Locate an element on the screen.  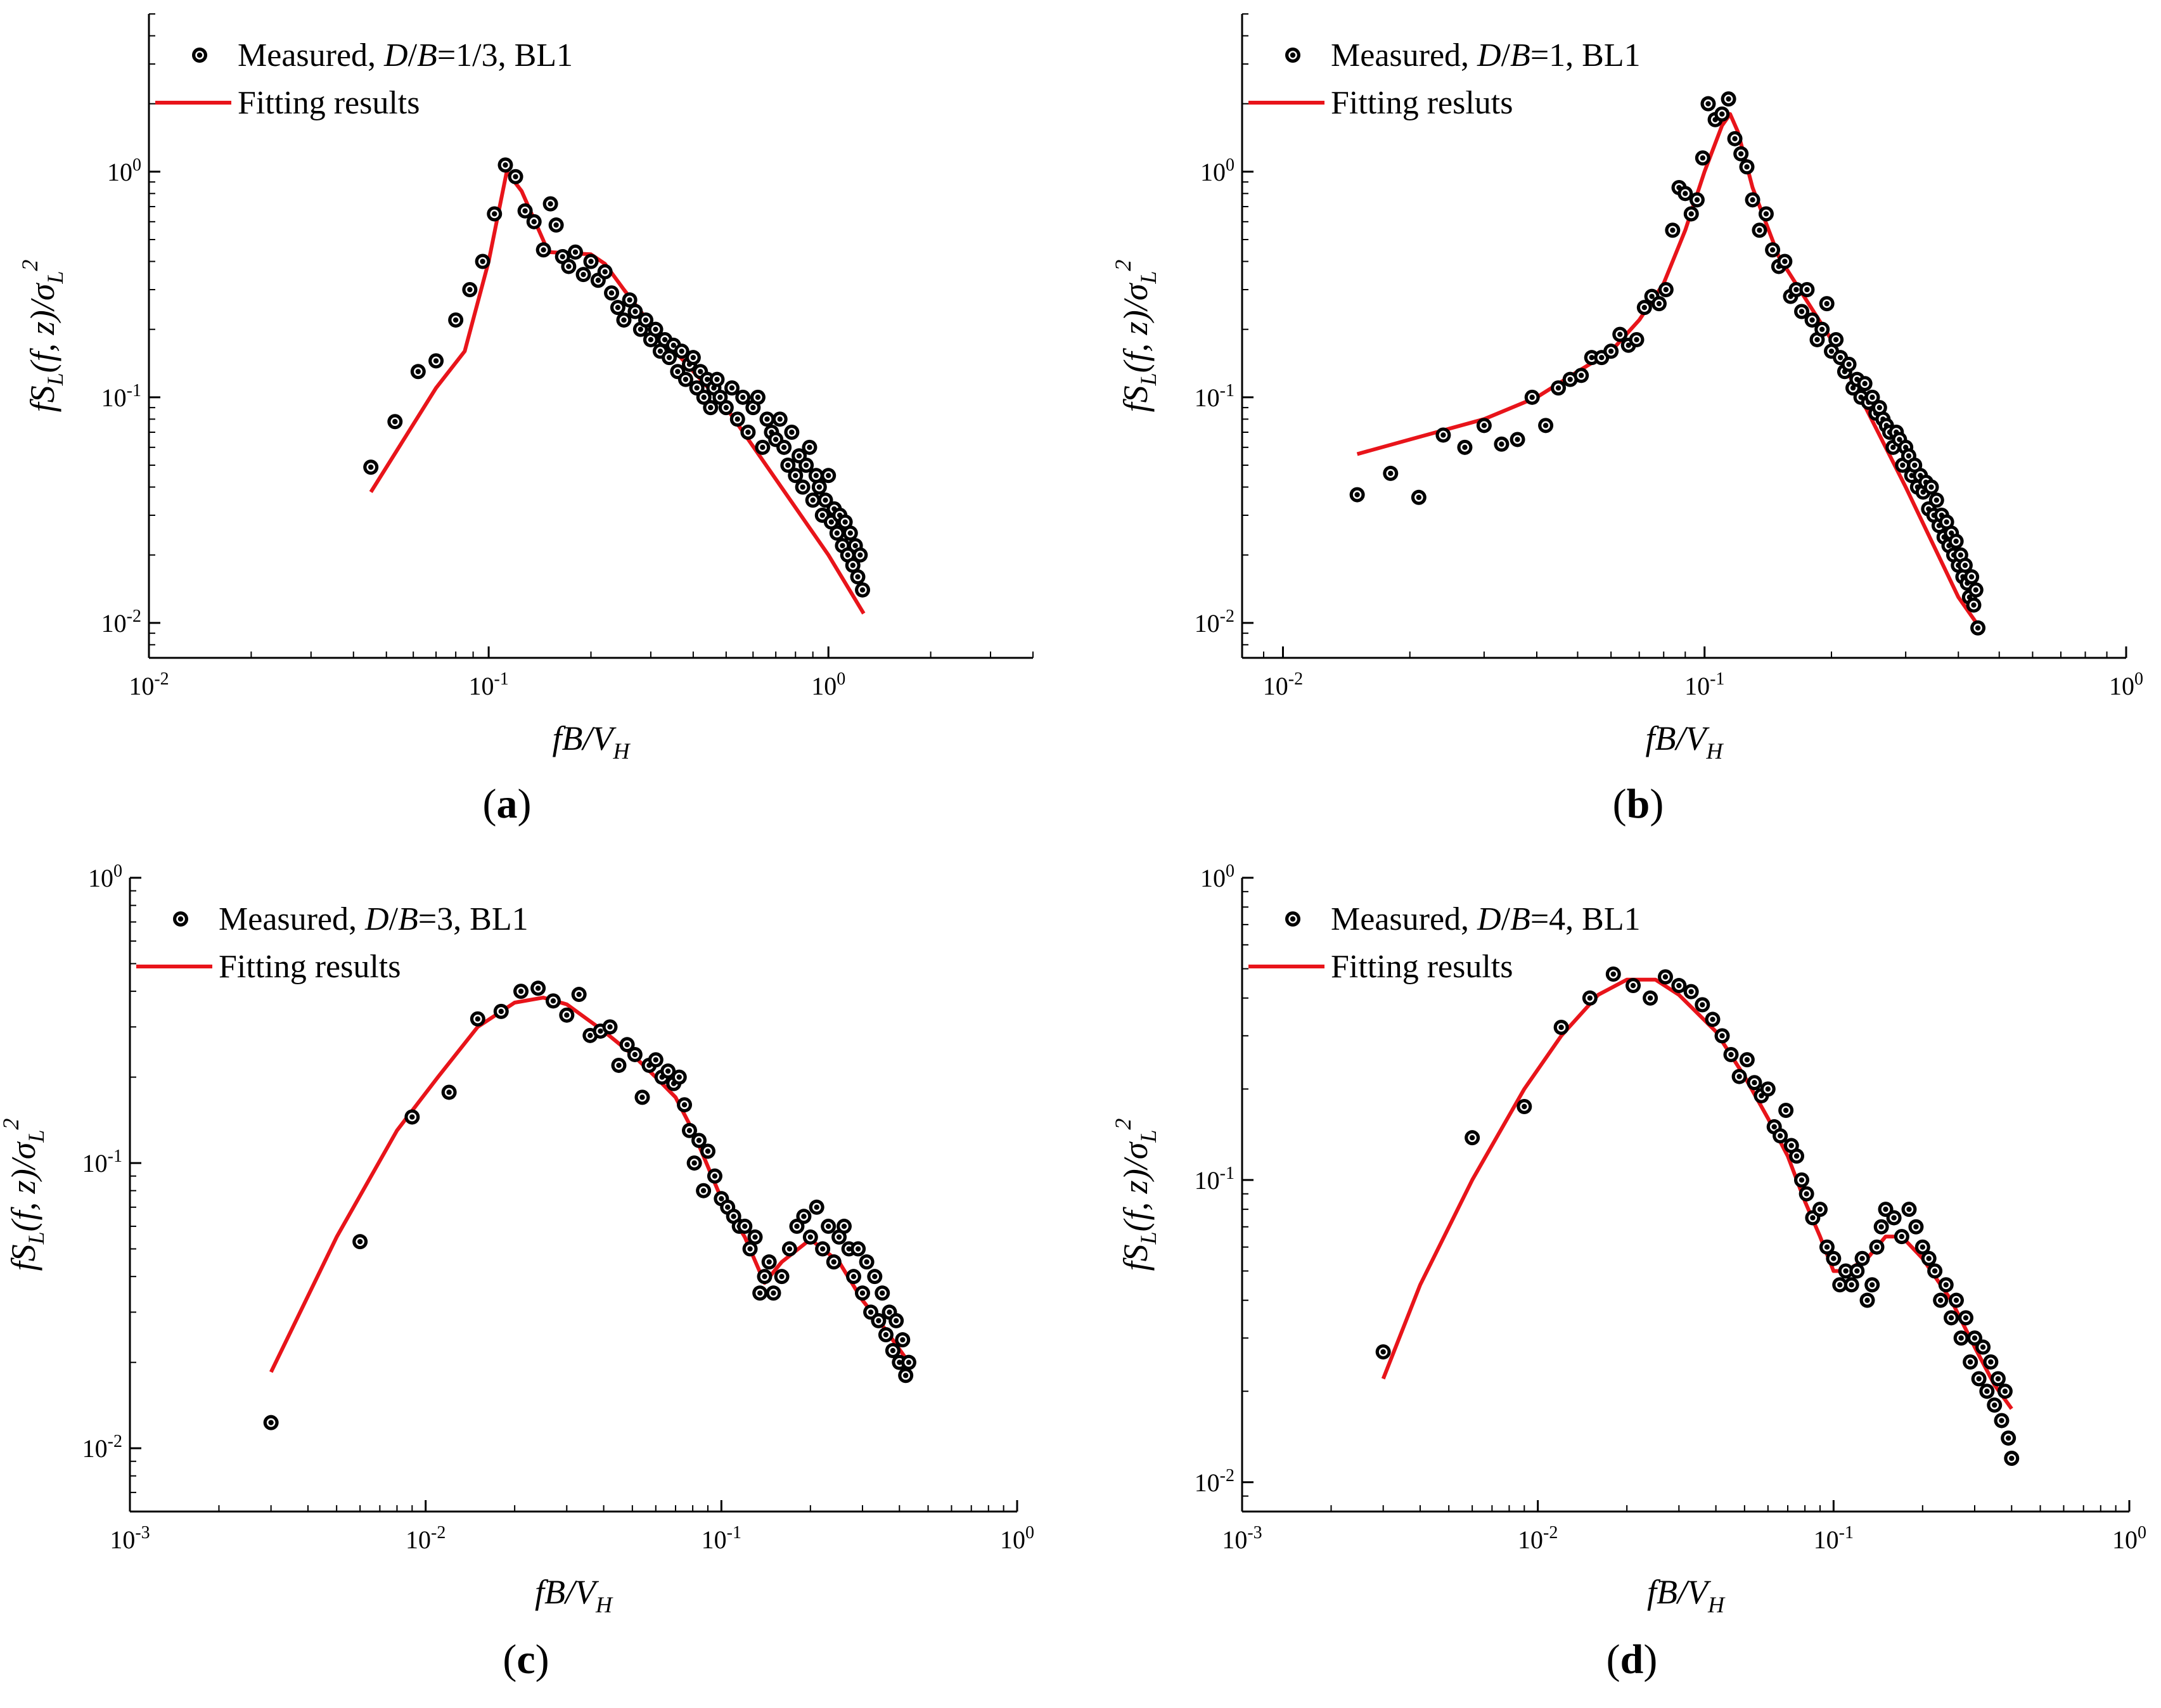
y-tick-label: 10⁰ is located at coordinates (1217, 876).